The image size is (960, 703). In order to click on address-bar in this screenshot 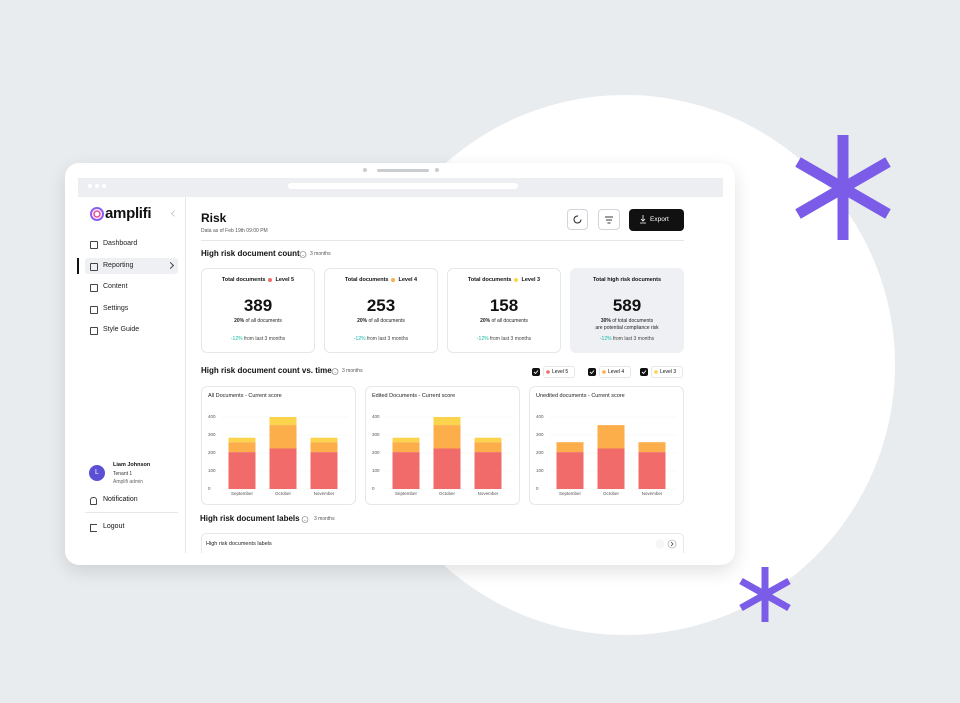, I will do `click(403, 186)`.